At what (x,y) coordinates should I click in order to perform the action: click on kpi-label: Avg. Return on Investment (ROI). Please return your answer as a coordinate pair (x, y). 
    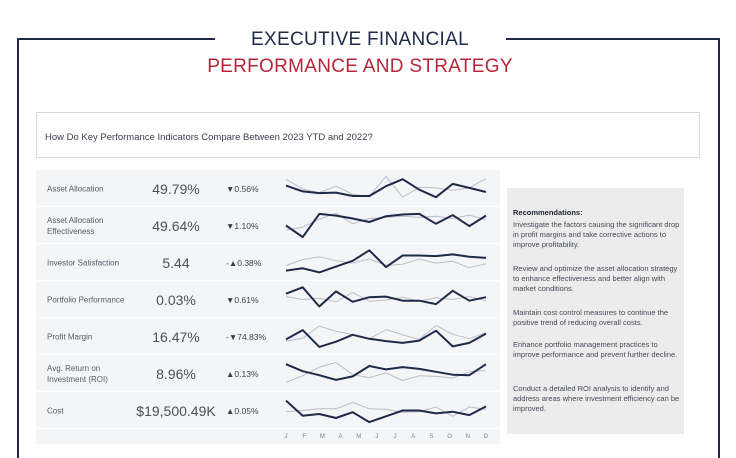
    Looking at the image, I should click on (77, 373).